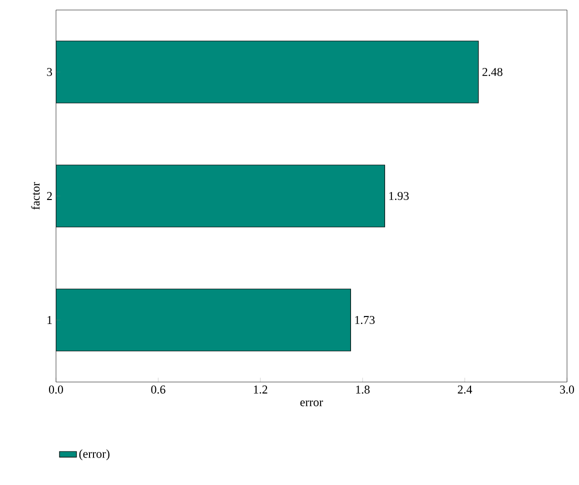 The image size is (579, 485). Describe the element at coordinates (399, 196) in the screenshot. I see `data-label: 1.93` at that location.